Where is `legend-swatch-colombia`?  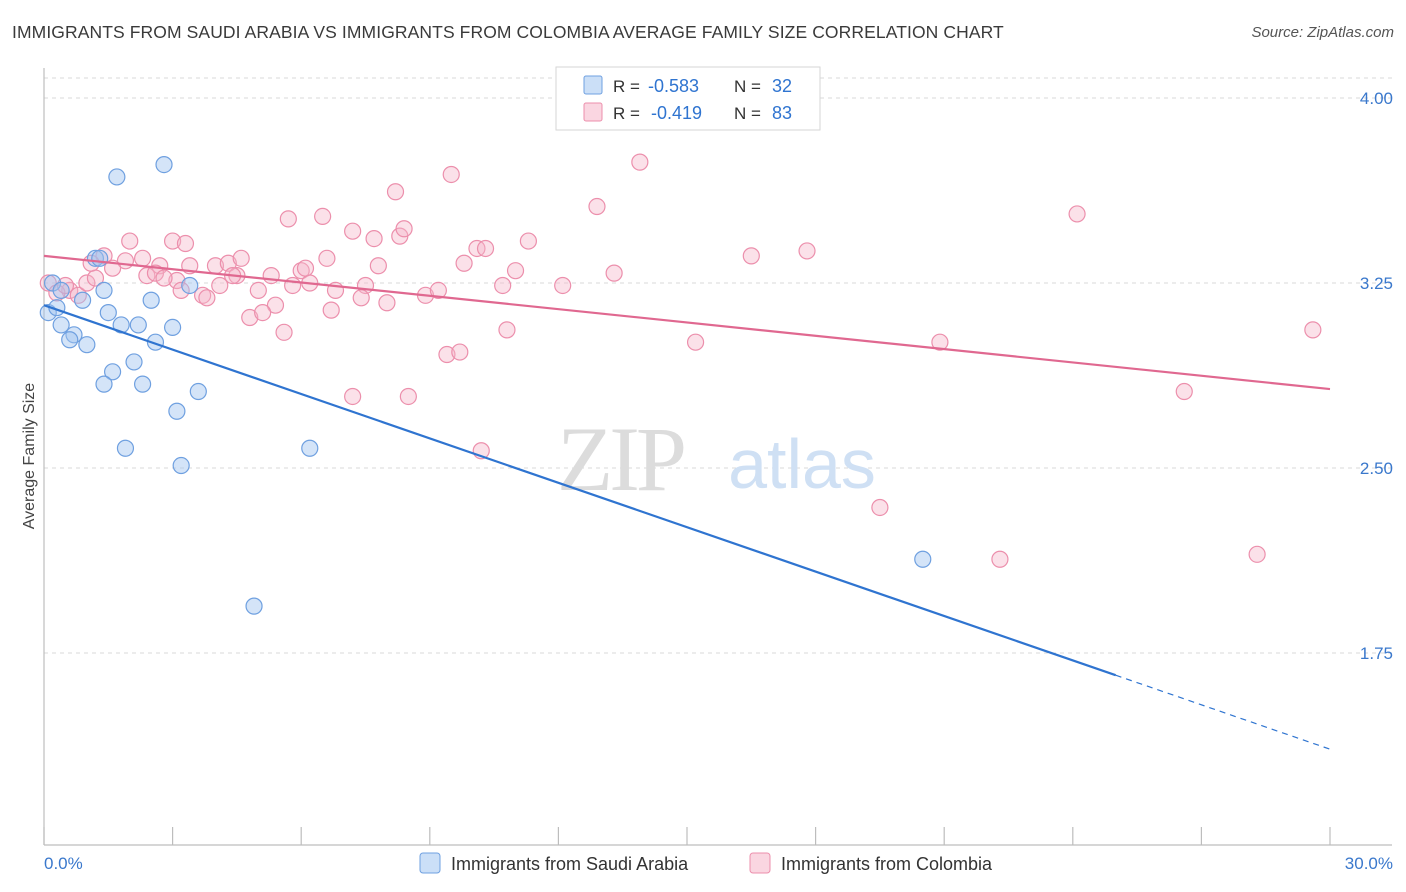
legend-swatch-colombia is located at coordinates (760, 863).